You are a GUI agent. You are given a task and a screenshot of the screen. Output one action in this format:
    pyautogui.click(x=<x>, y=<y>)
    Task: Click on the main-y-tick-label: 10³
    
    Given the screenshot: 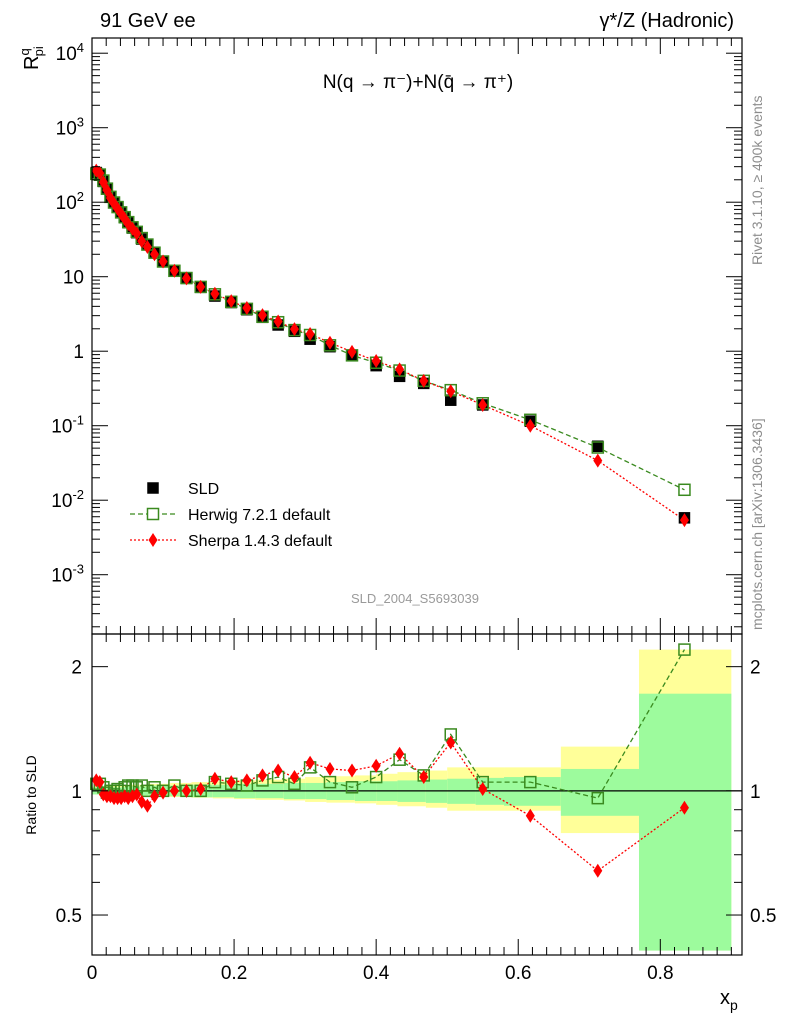 What is the action you would take?
    pyautogui.click(x=70, y=127)
    